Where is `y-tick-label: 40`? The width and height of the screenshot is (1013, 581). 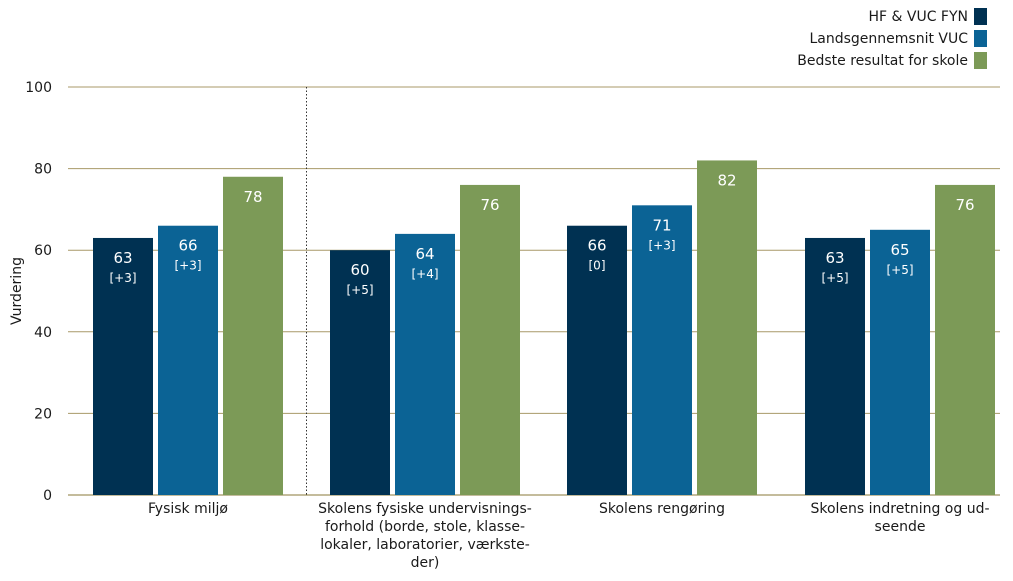 y-tick-label: 40 is located at coordinates (43, 333).